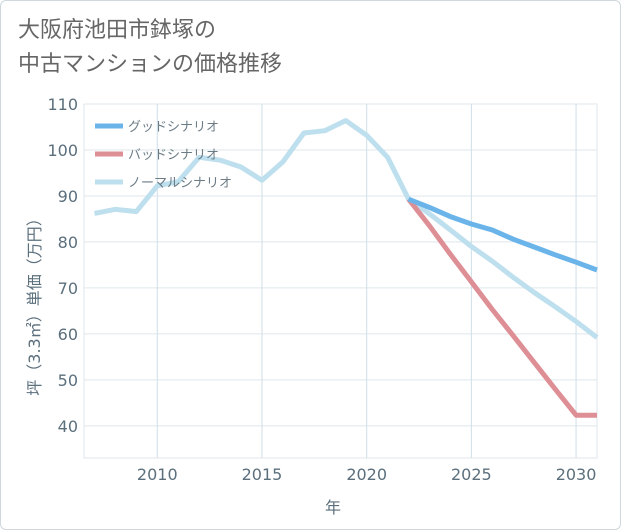  Describe the element at coordinates (333, 507) in the screenshot. I see `x-axis-label: 年` at that location.